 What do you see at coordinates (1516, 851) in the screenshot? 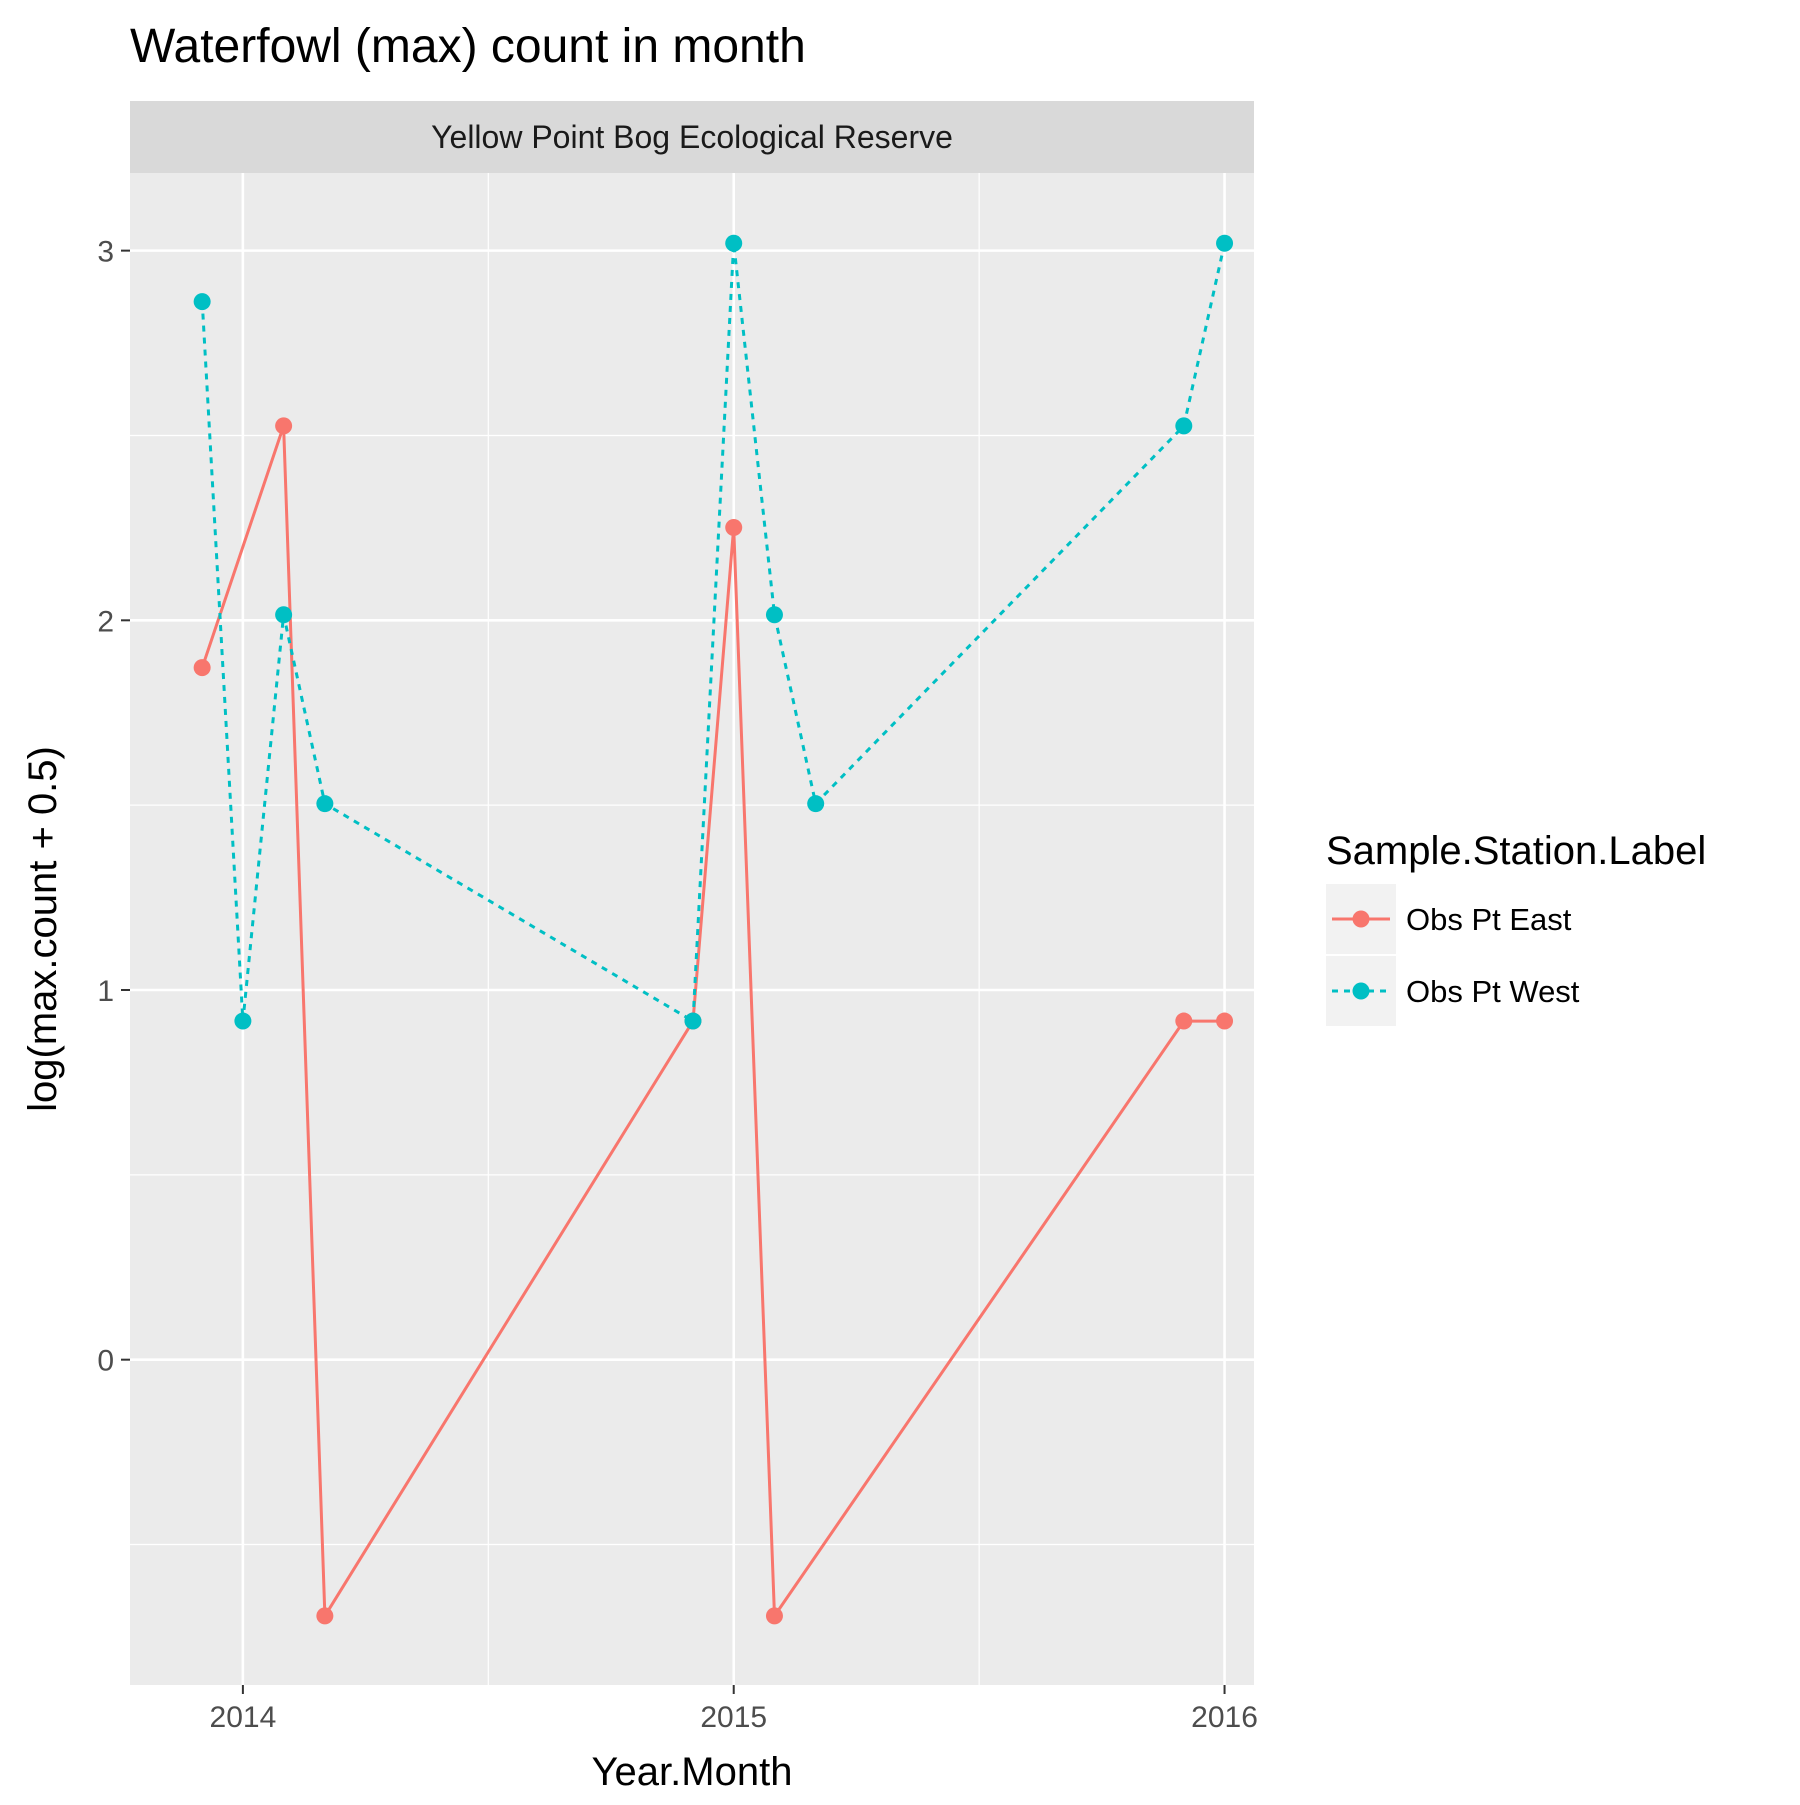
I see `legend-title: Sample.Station.Label` at bounding box center [1516, 851].